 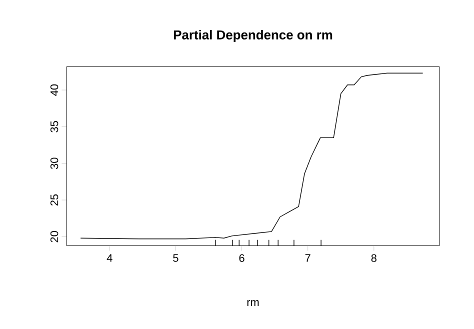 I want to click on x-tick-label: 5, so click(x=175, y=258).